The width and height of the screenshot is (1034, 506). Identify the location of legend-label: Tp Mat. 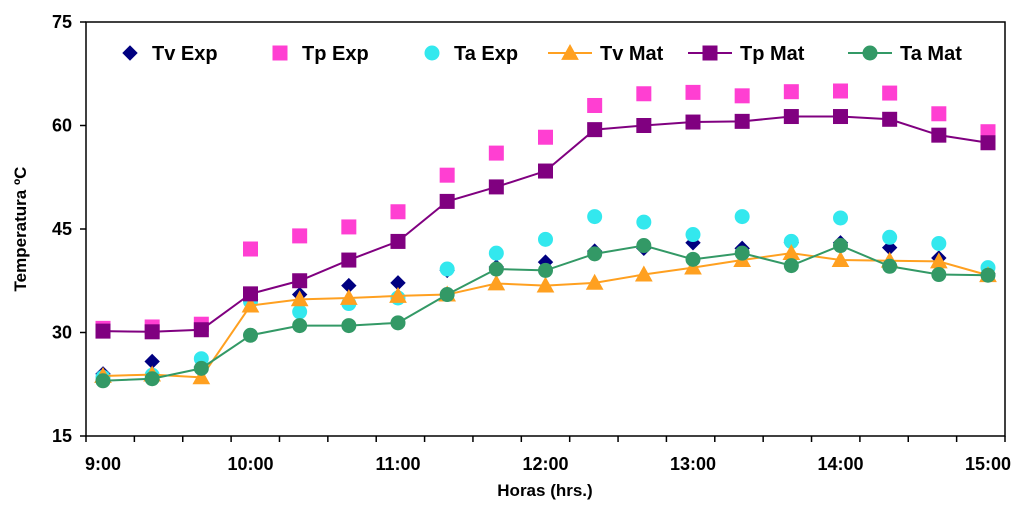
(772, 54).